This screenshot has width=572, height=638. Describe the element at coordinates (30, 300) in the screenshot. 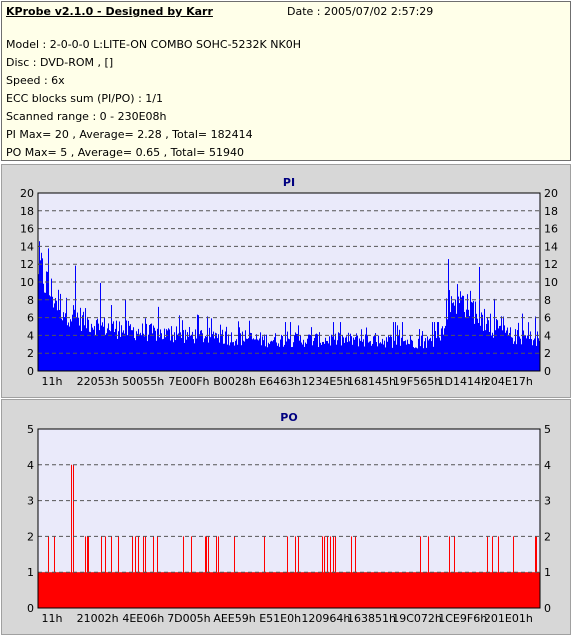

I see `pi-ytick-left: 8` at that location.